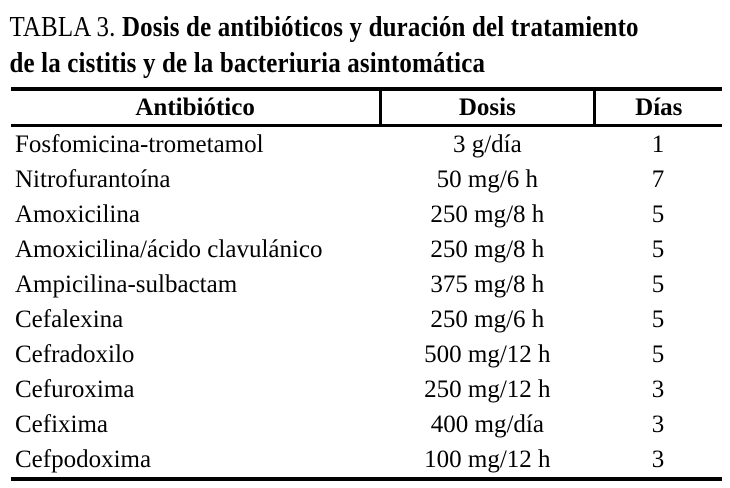 The image size is (730, 488). What do you see at coordinates (366, 319) in the screenshot?
I see `table-row: Cefalexina 250 mg/6 h 5` at bounding box center [366, 319].